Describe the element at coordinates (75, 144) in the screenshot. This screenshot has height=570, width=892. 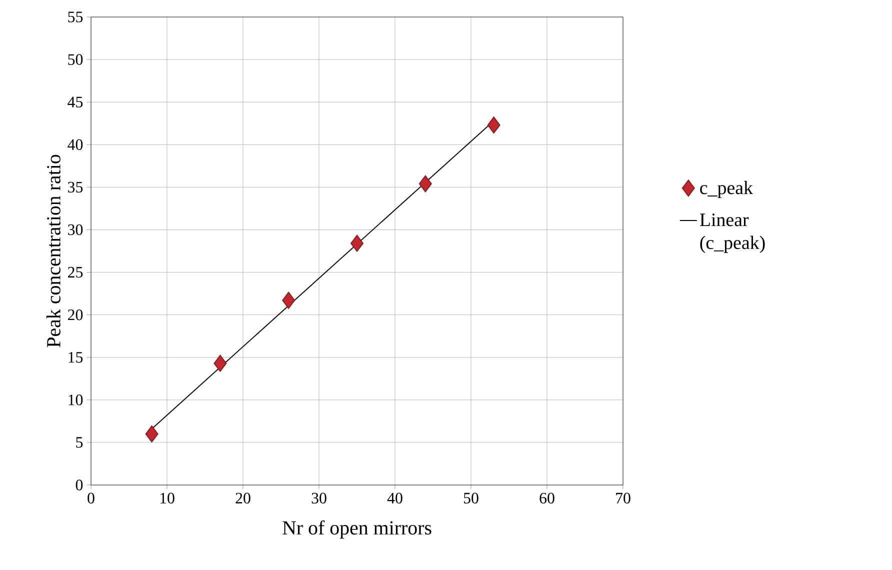
I see `y-tick-label: 40` at that location.